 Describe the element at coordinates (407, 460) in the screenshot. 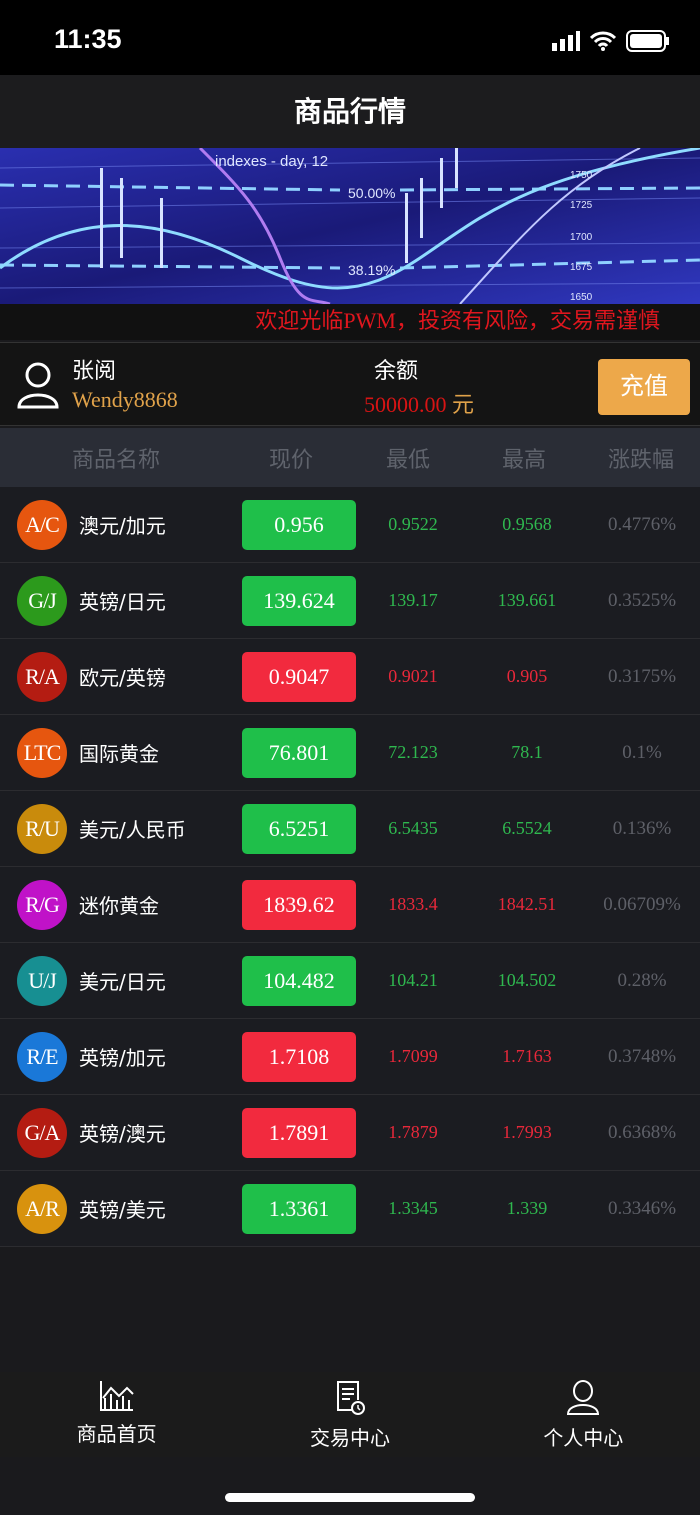

I see `header-low: 最低` at that location.